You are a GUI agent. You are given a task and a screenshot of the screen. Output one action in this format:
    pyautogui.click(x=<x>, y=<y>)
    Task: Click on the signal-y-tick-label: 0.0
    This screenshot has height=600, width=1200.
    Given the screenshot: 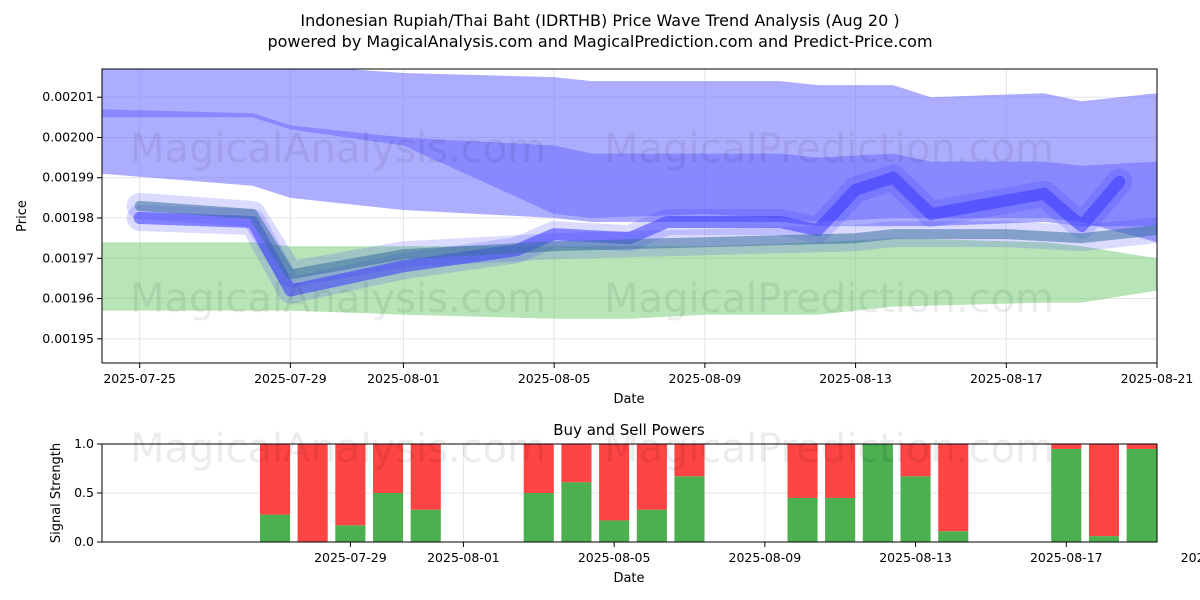 What is the action you would take?
    pyautogui.click(x=84, y=541)
    